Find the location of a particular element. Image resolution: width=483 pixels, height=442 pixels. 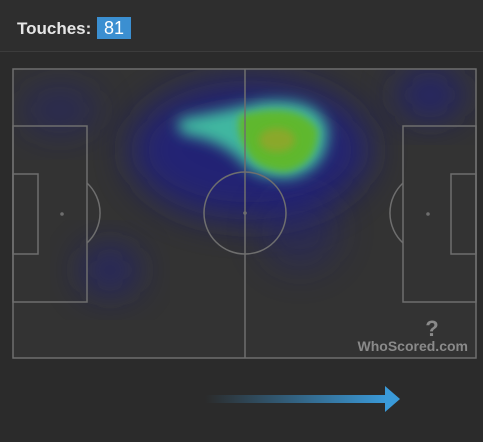

touches-value: 81 is located at coordinates (114, 28).